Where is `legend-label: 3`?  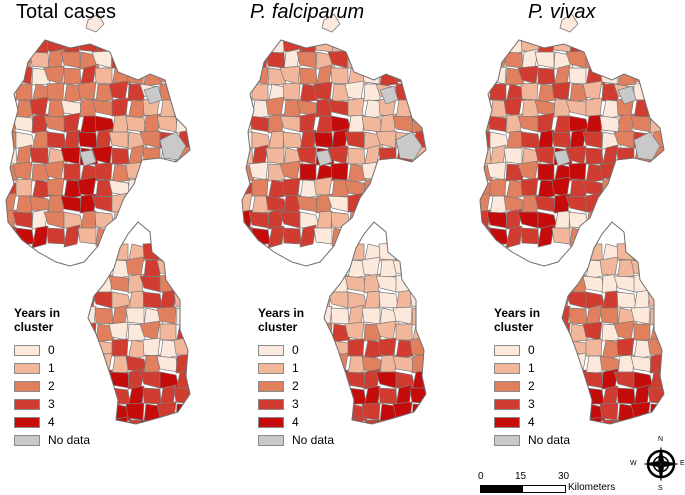
legend-label: 3 is located at coordinates (531, 404).